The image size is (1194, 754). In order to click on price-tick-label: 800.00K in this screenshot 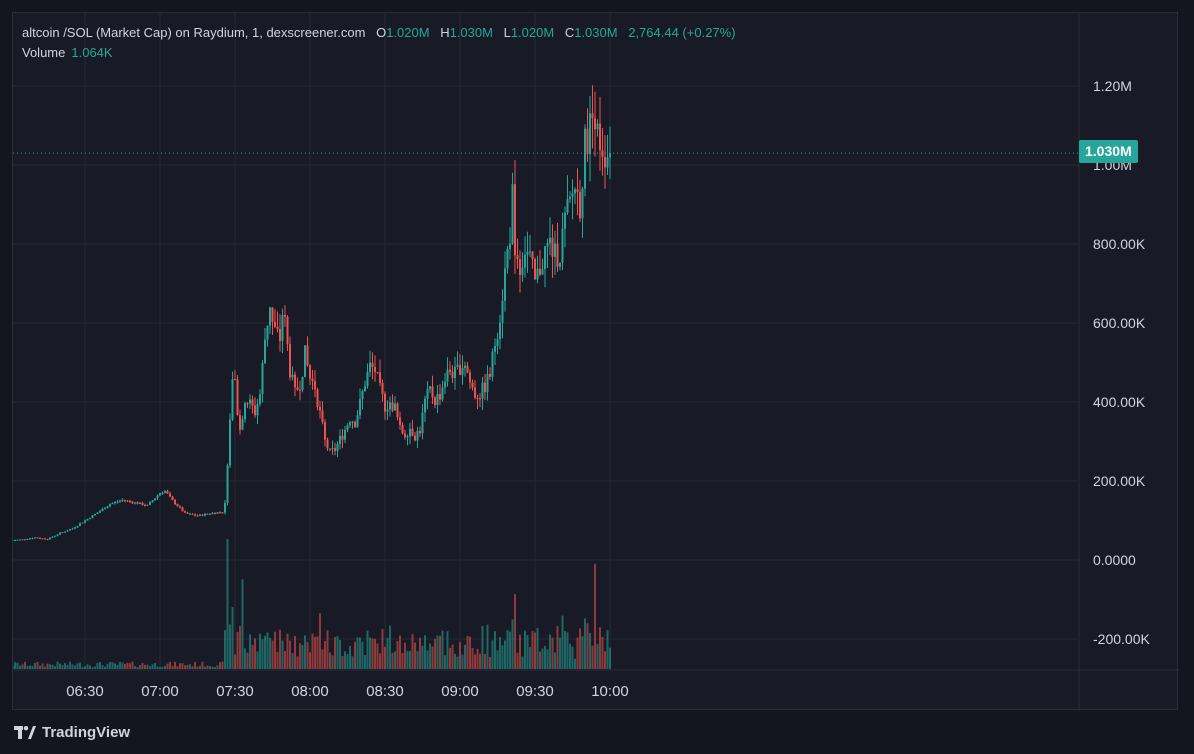, I will do `click(1119, 244)`.